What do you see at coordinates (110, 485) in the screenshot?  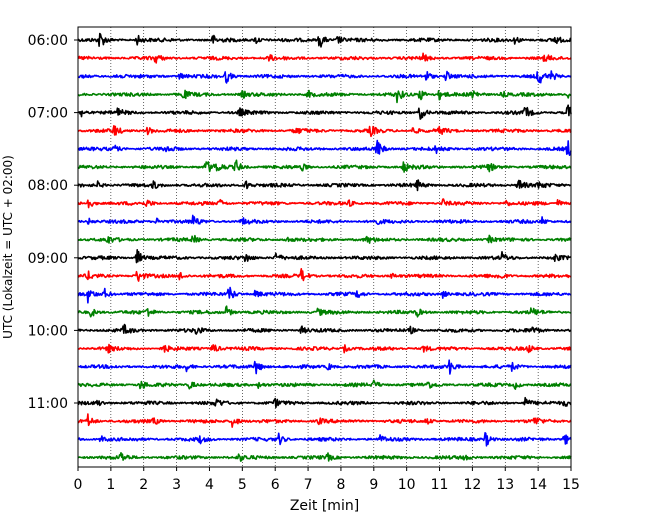 I see `x-tick-label: 1` at bounding box center [110, 485].